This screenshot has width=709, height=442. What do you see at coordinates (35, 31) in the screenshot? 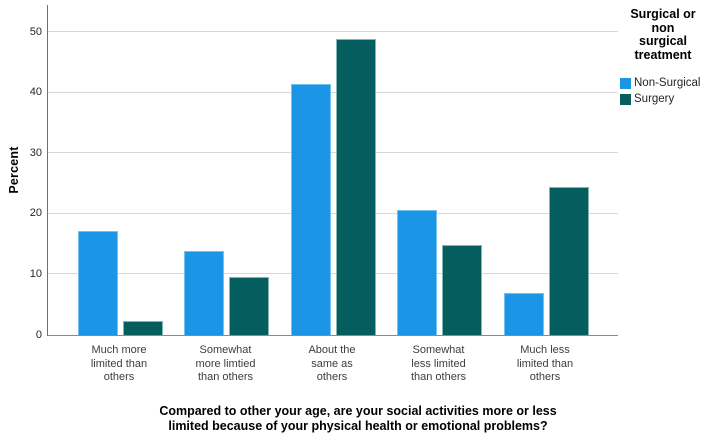
I see `y-tick-label: 50` at bounding box center [35, 31].